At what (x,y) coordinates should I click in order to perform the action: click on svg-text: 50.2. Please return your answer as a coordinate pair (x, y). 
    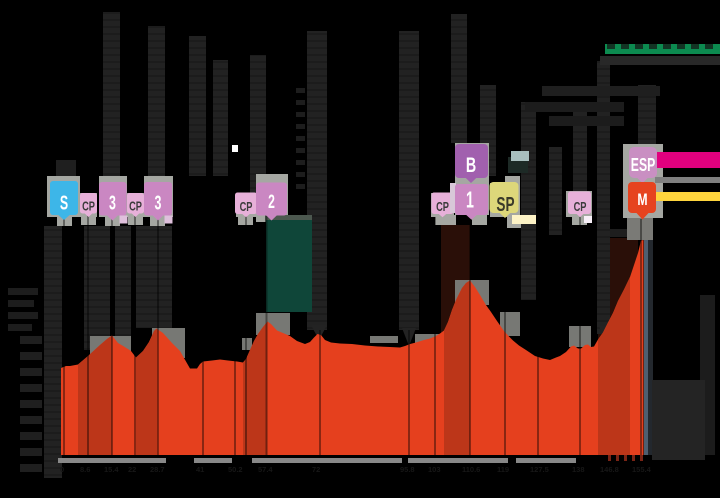
    Looking at the image, I should click on (235, 469).